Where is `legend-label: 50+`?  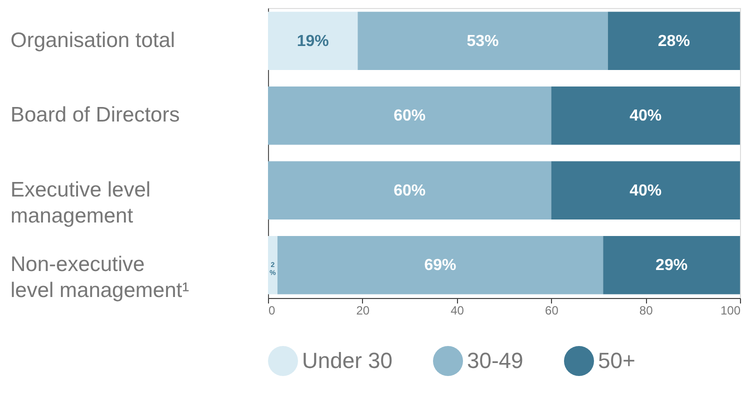 legend-label: 50+ is located at coordinates (617, 360).